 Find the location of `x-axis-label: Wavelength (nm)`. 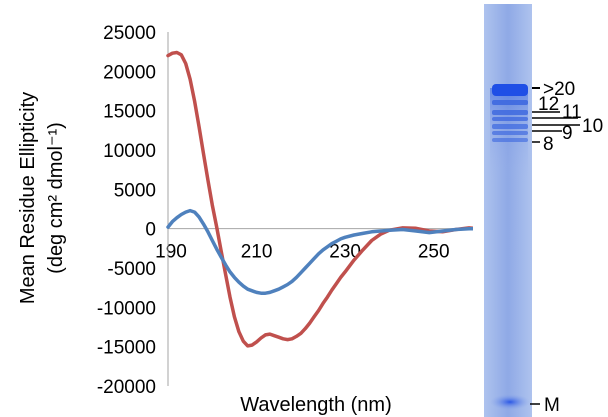

x-axis-label: Wavelength (nm) is located at coordinates (316, 405).